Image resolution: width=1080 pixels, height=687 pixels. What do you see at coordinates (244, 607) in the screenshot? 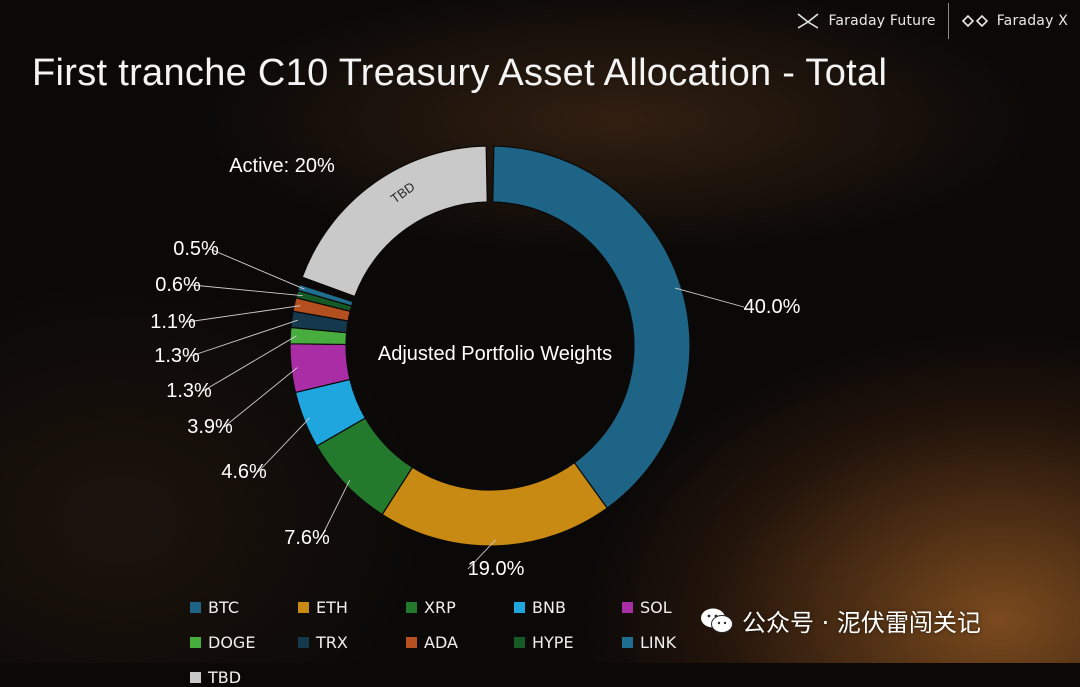
I see `legend-item-btc: BTC` at bounding box center [244, 607].